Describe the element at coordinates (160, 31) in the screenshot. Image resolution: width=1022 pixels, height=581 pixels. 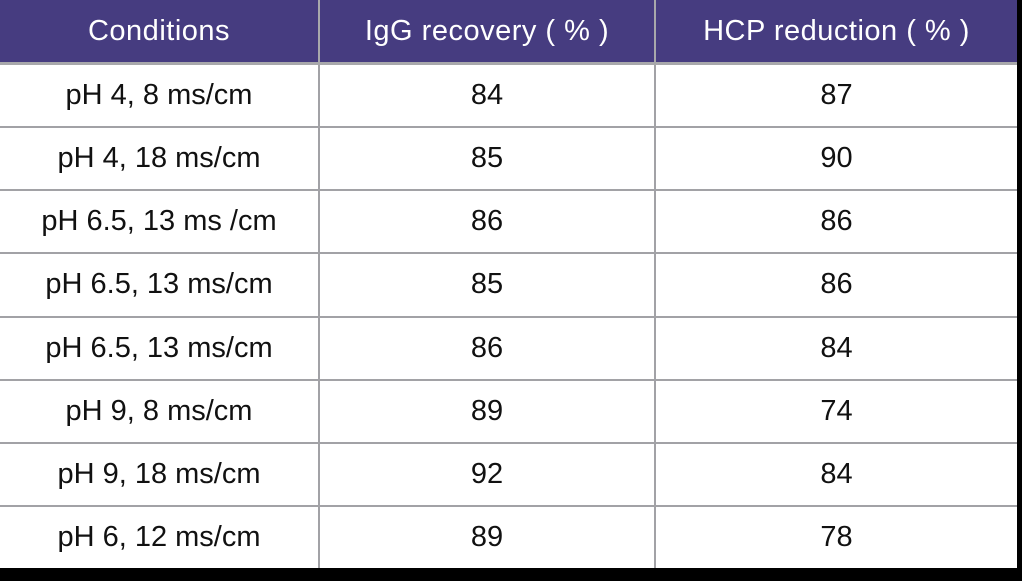
I see `header-cell-conditions: Conditions` at that location.